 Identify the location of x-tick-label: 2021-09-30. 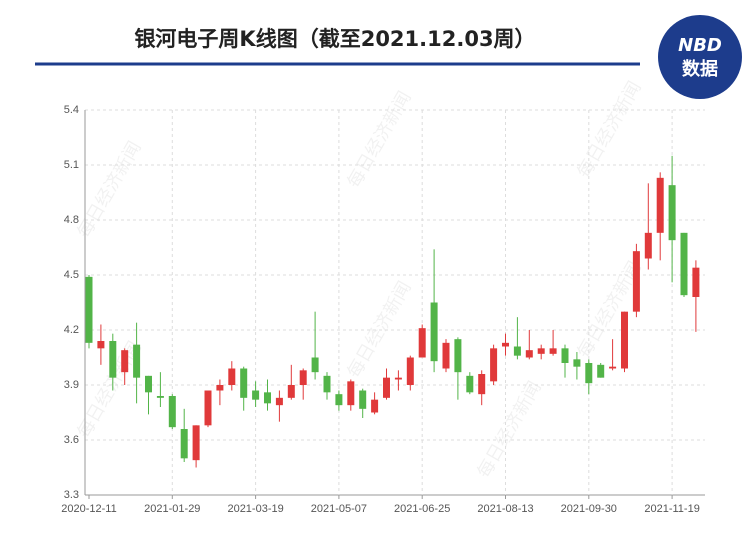
(589, 509).